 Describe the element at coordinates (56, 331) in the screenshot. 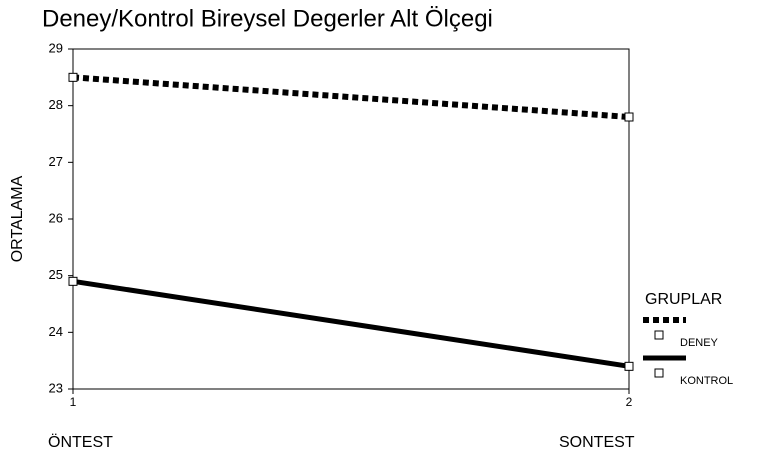

I see `y-tick-label: 24` at that location.